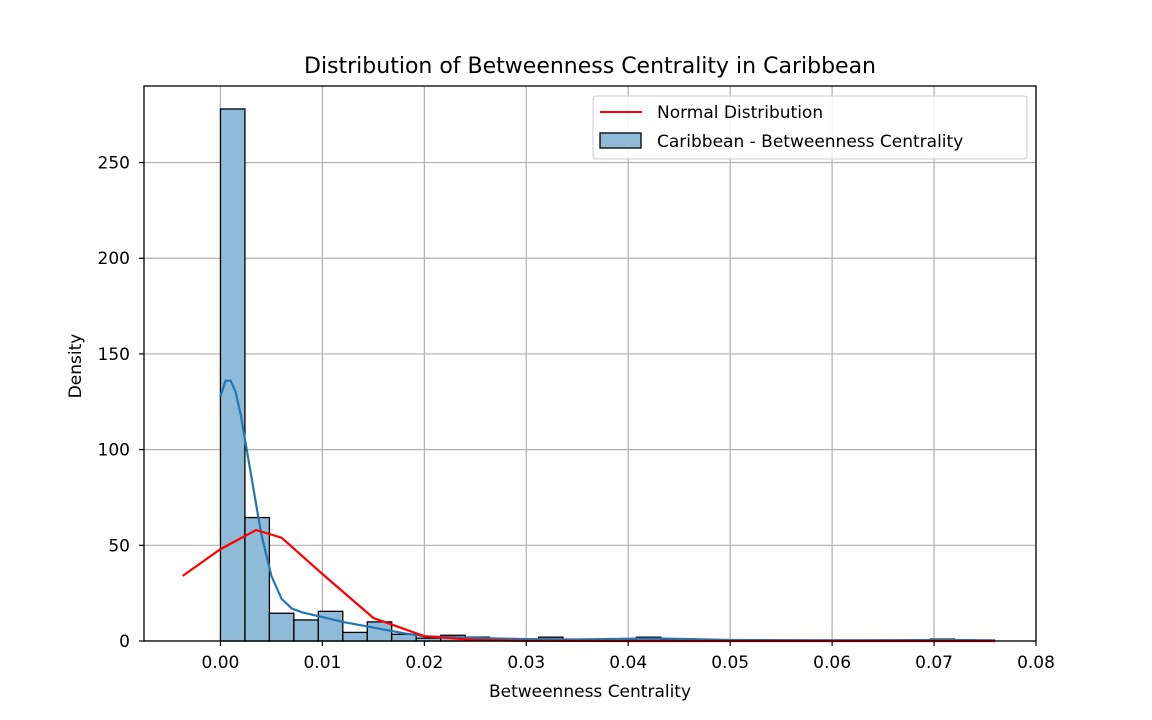 The width and height of the screenshot is (1152, 720). What do you see at coordinates (628, 663) in the screenshot?
I see `x-tick-label: 0.04` at bounding box center [628, 663].